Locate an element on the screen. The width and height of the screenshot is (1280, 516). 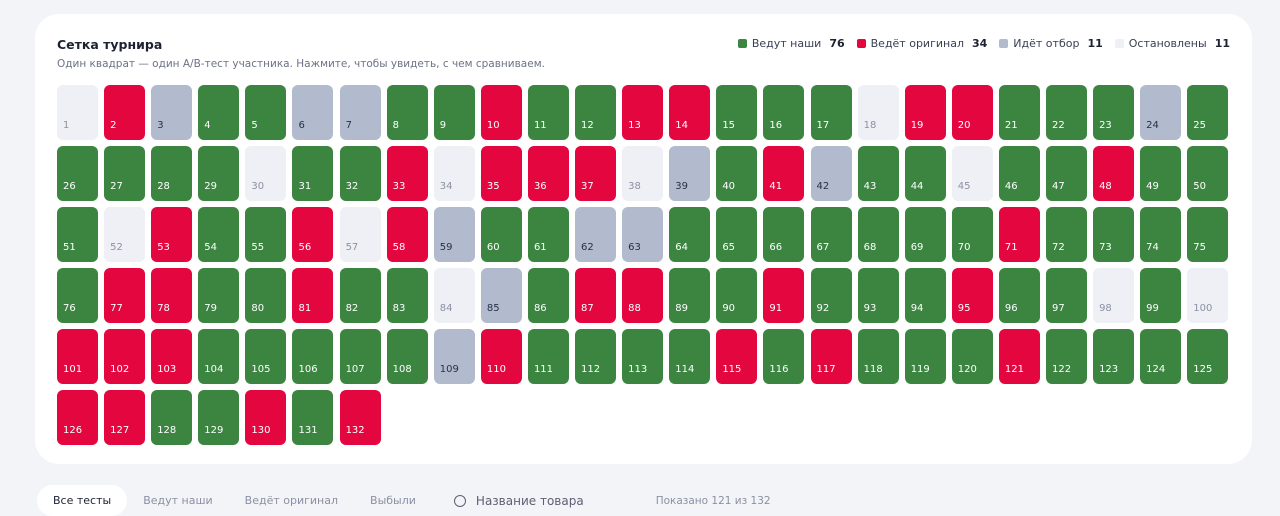
test-cell: 70 is located at coordinates (972, 234).